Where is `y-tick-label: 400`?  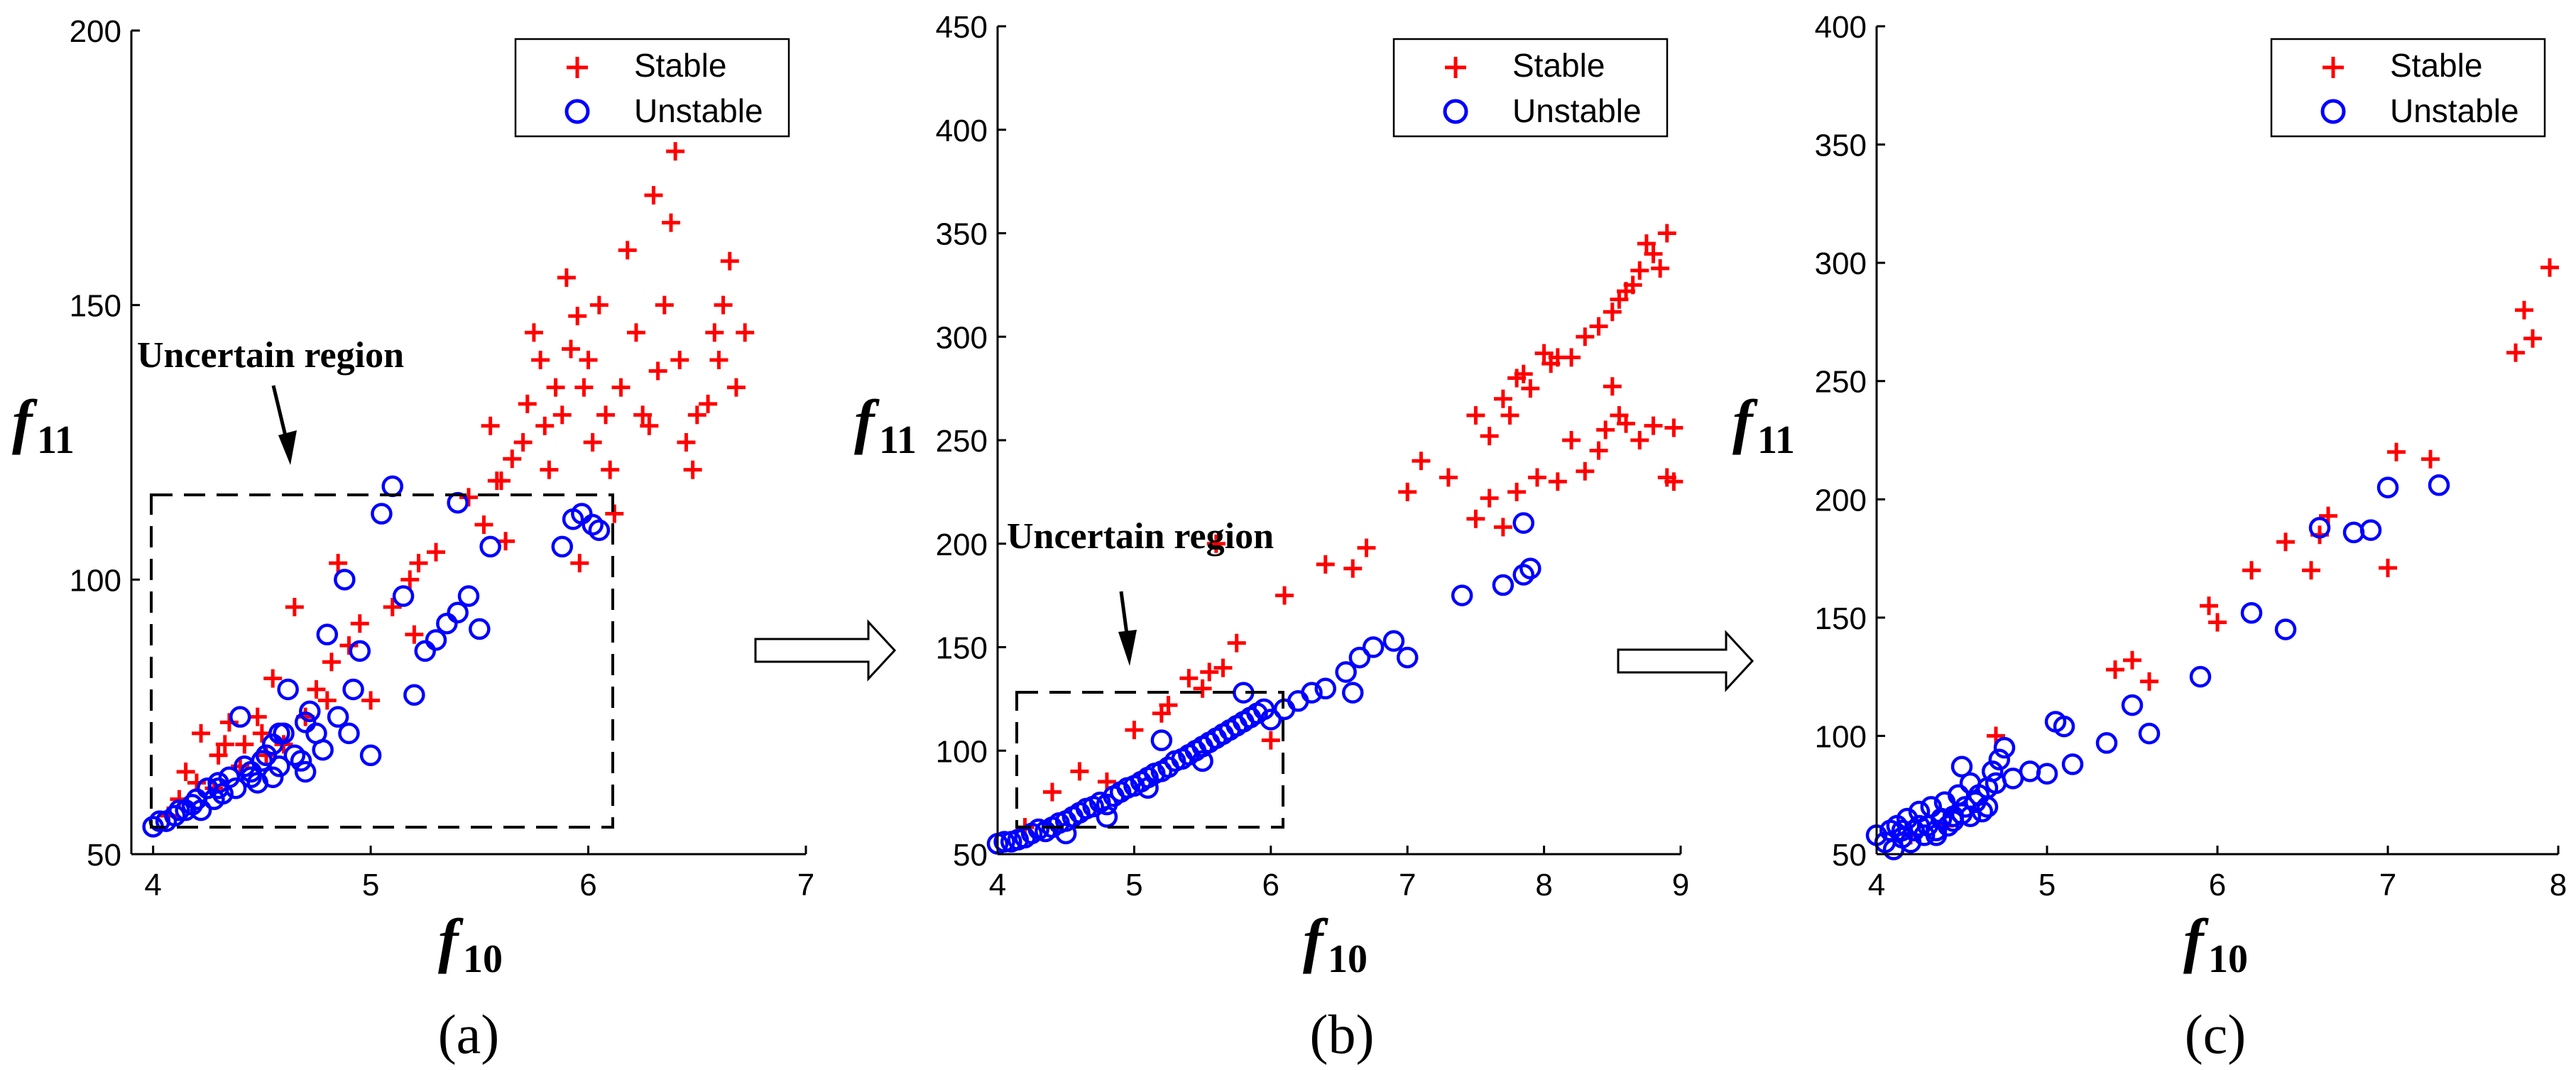
y-tick-label: 400 is located at coordinates (1841, 27).